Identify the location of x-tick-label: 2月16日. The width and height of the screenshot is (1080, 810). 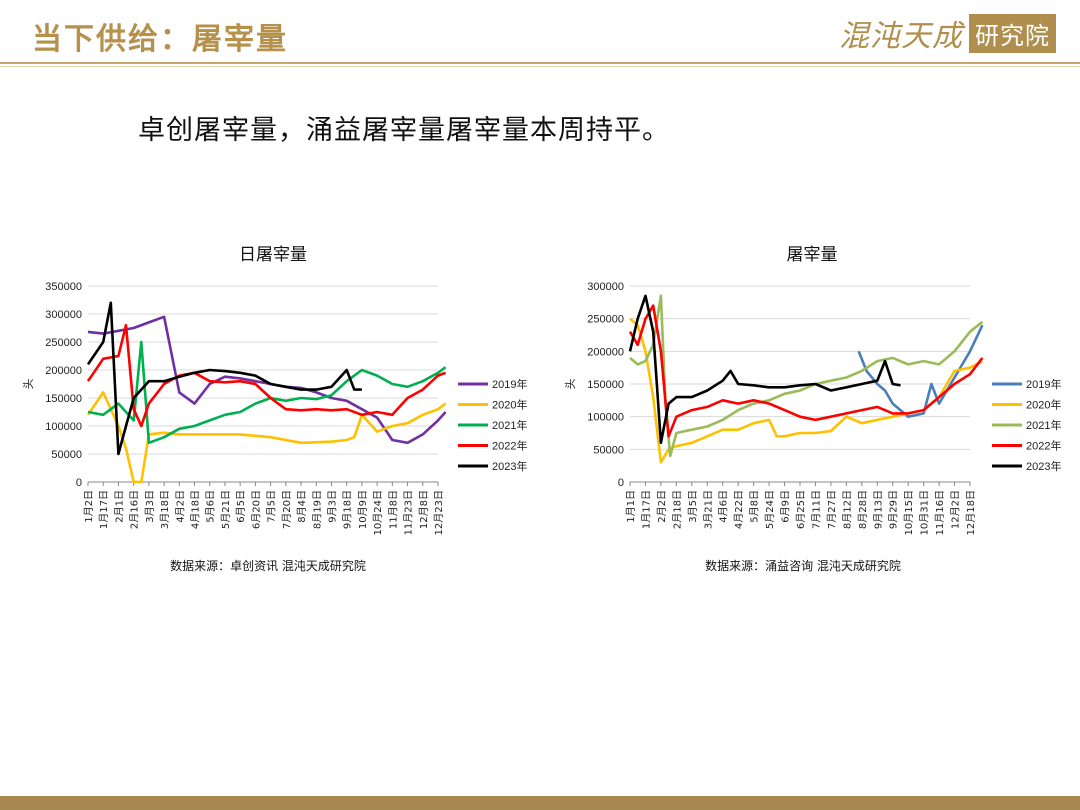
(135, 509).